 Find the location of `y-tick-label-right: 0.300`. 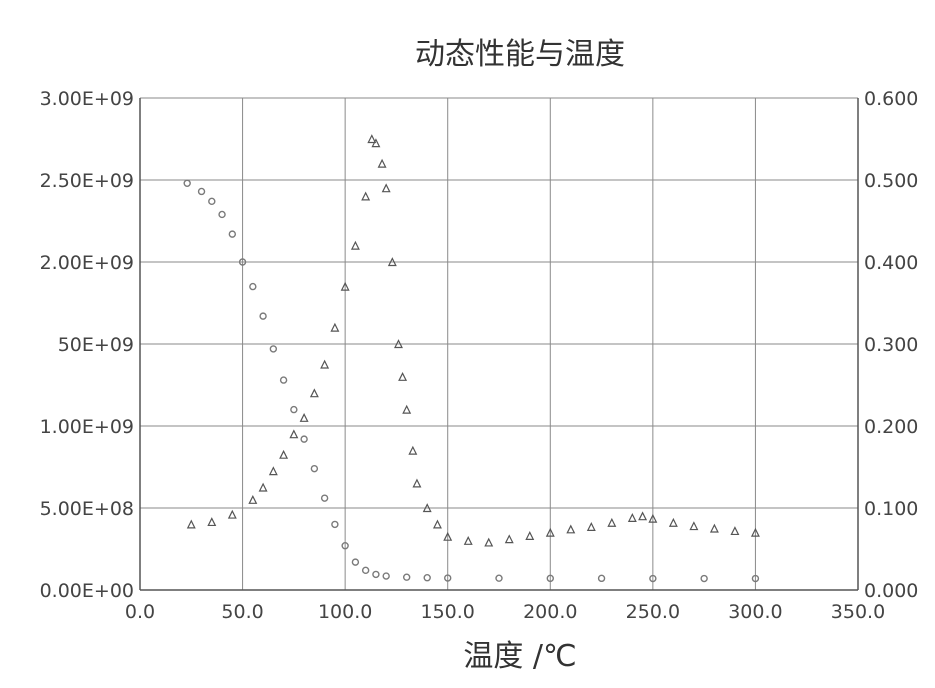

y-tick-label-right: 0.300 is located at coordinates (891, 345).